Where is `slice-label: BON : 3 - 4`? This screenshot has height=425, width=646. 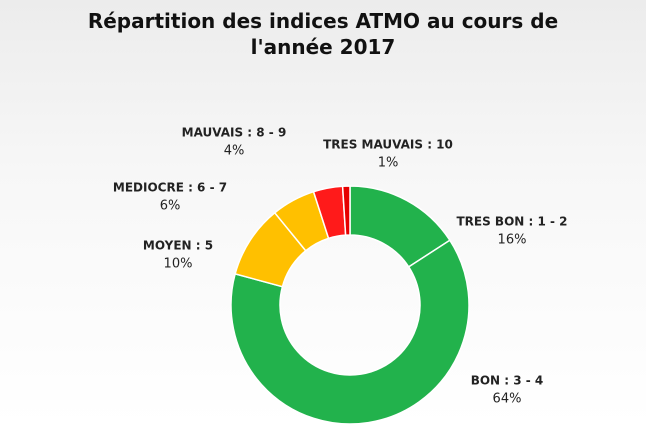
slice-label: BON : 3 - 4 is located at coordinates (507, 381).